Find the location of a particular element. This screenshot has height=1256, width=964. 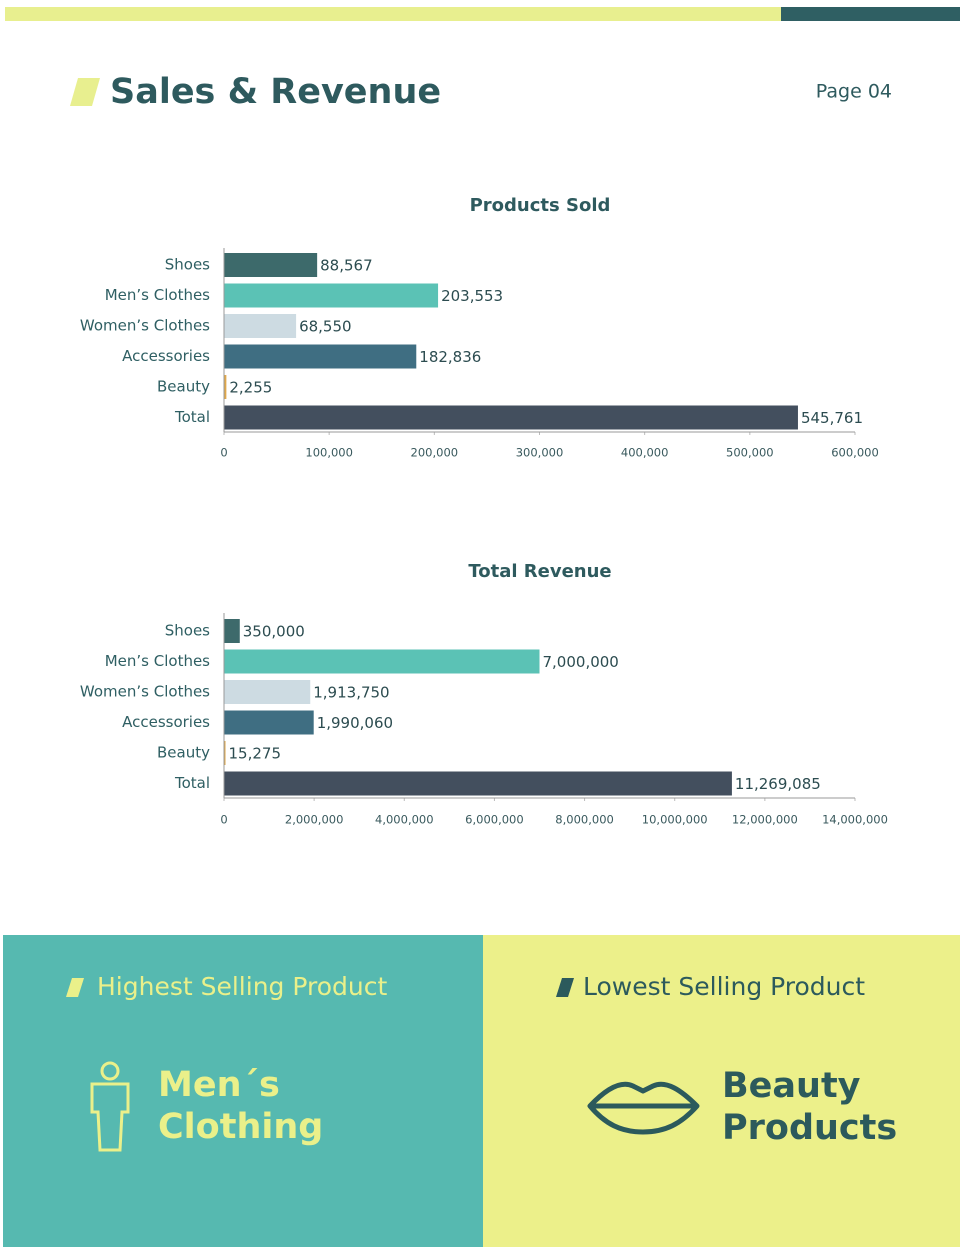

x-tick-label: 400,000 is located at coordinates (645, 453).